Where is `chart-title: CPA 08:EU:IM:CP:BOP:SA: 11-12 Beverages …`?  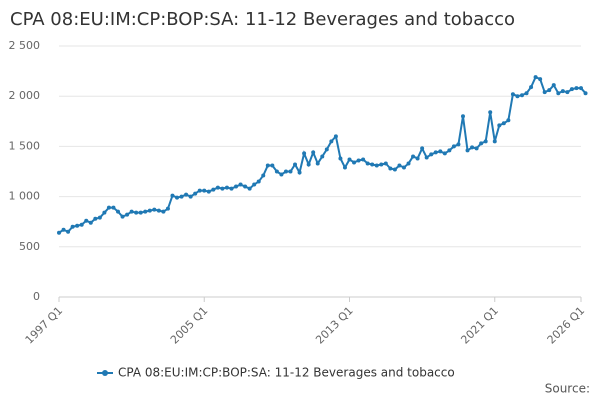 chart-title: CPA 08:EU:IM:CP:BOP:SA: 11-12 Beverages … is located at coordinates (262, 19).